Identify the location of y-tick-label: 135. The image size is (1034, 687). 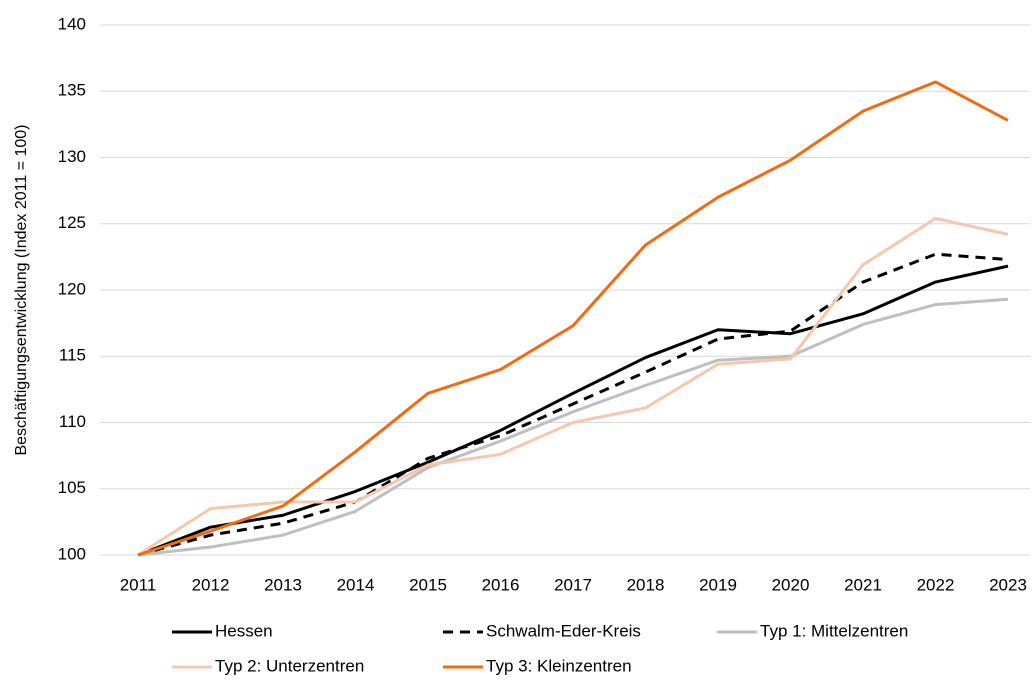
(72, 90).